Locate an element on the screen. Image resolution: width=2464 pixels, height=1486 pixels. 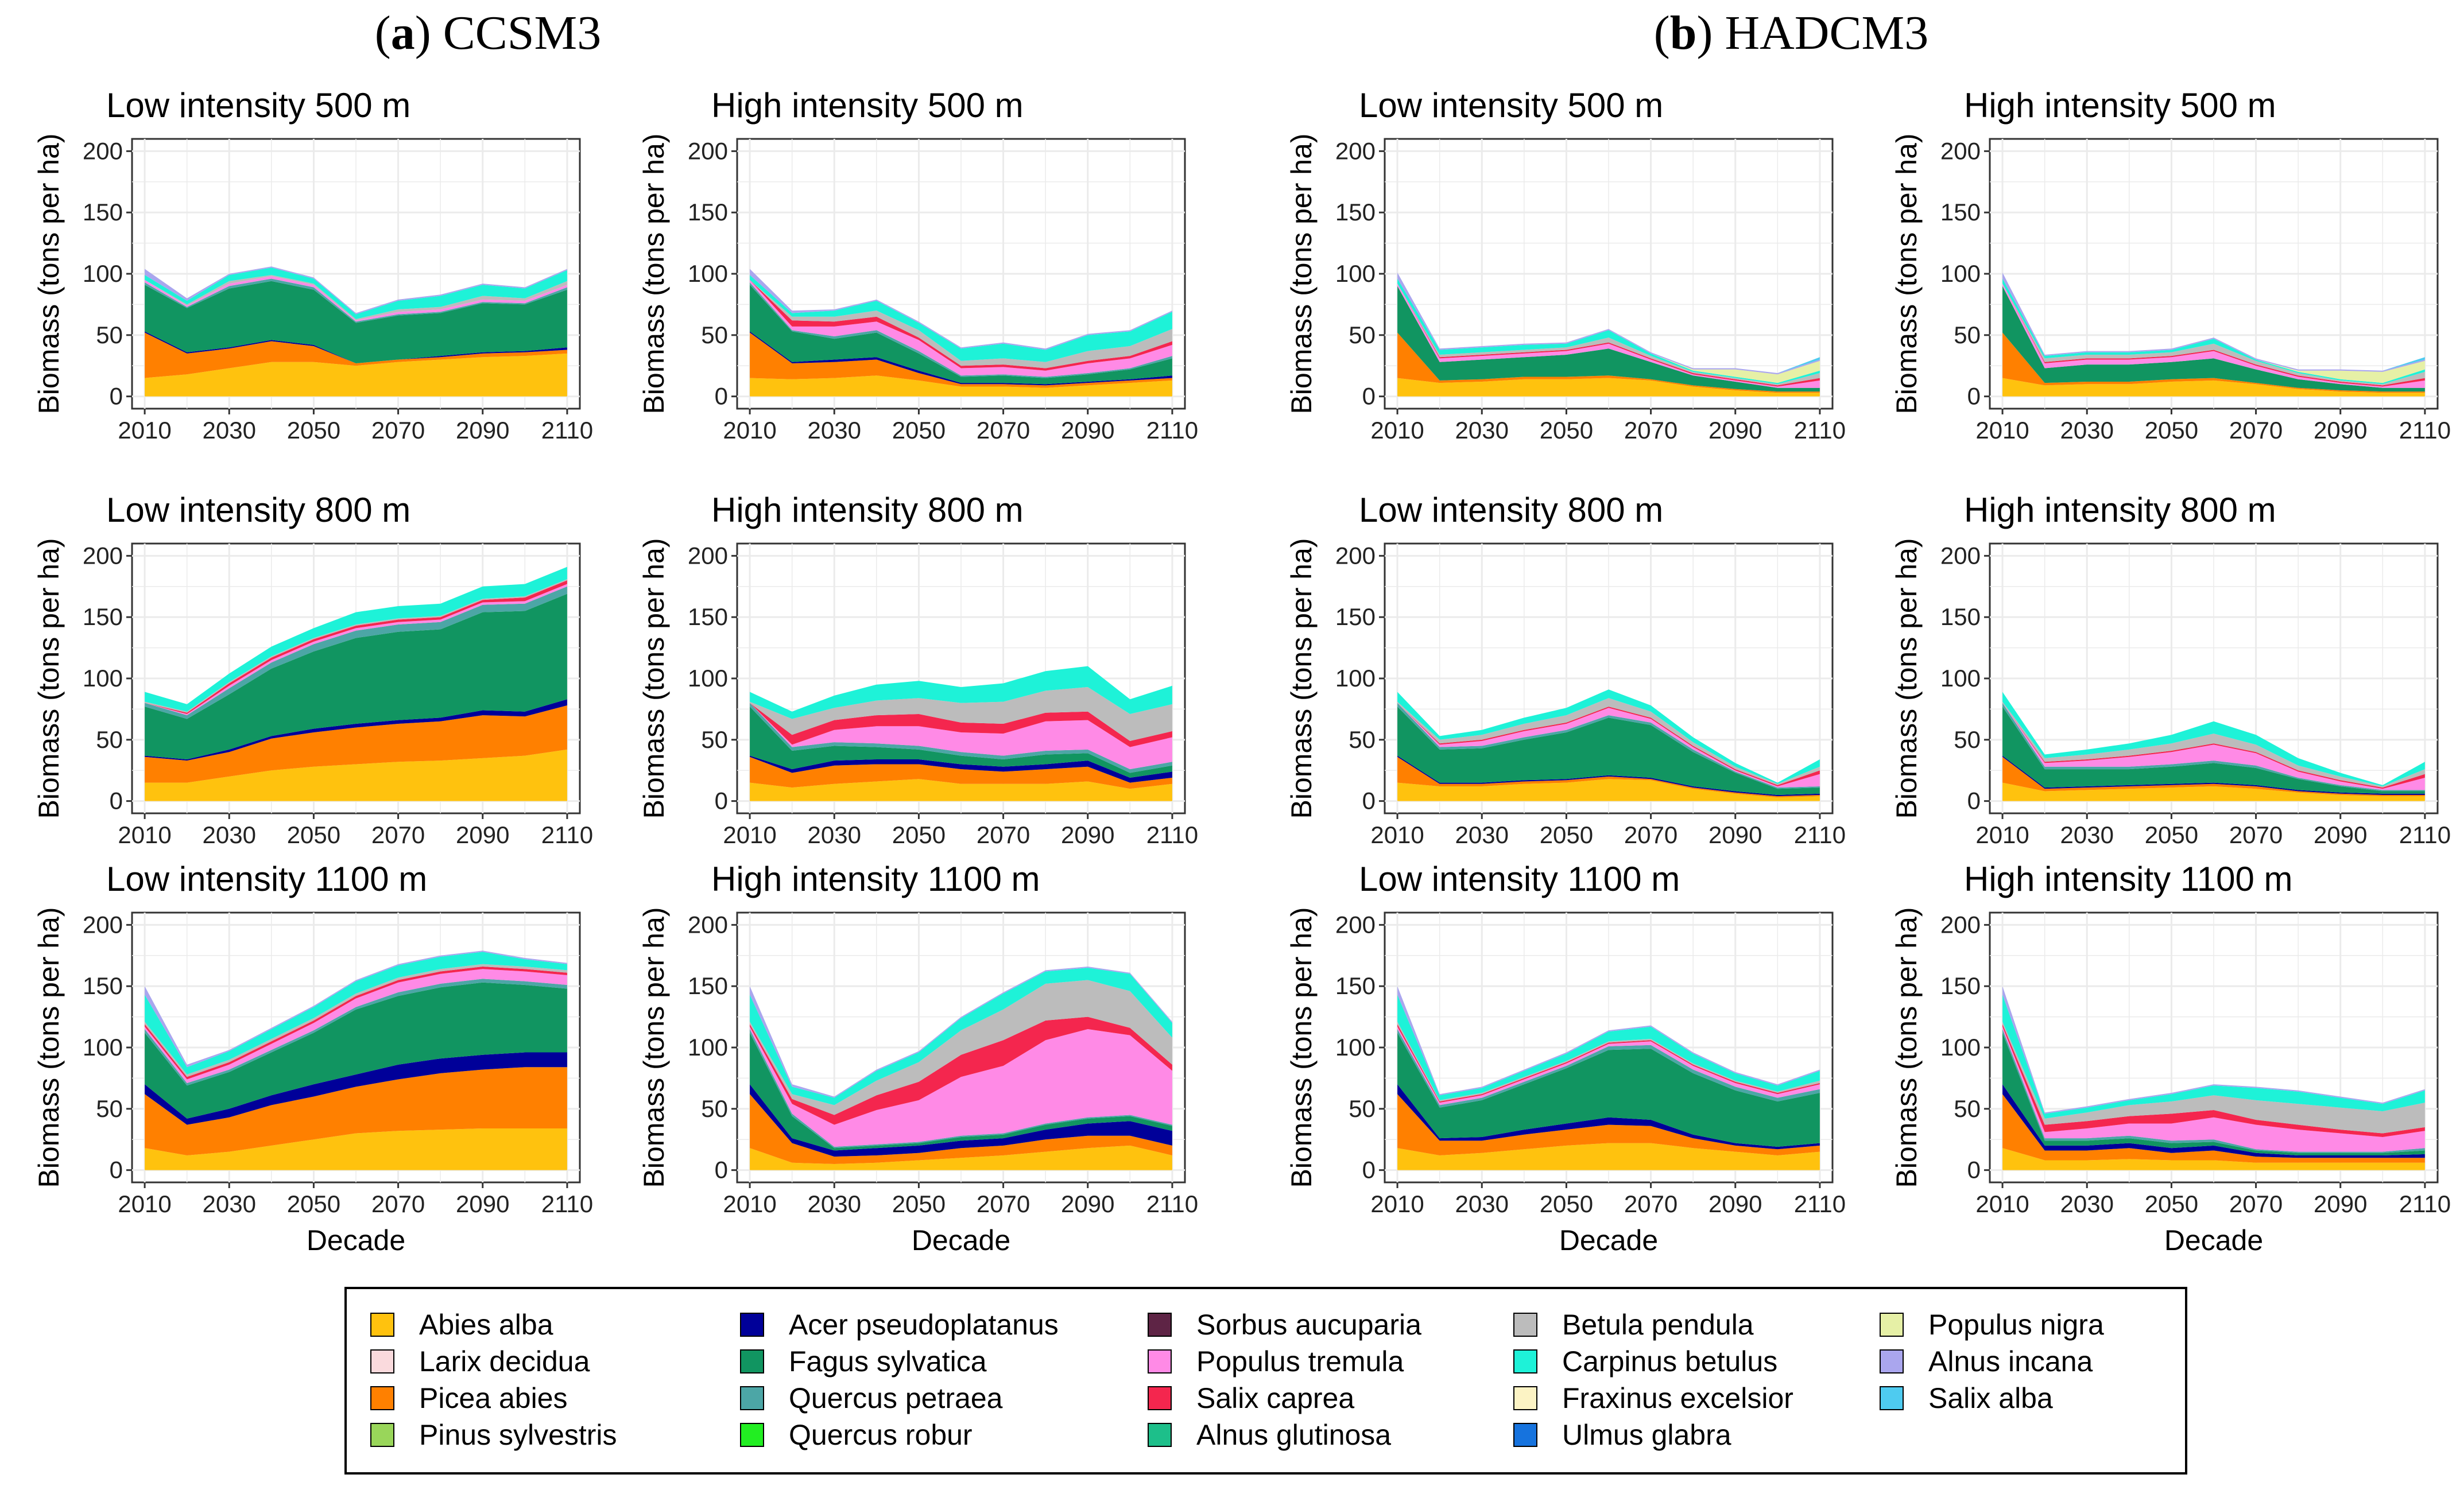
legend-label: Betula pendula is located at coordinates (1658, 1325).